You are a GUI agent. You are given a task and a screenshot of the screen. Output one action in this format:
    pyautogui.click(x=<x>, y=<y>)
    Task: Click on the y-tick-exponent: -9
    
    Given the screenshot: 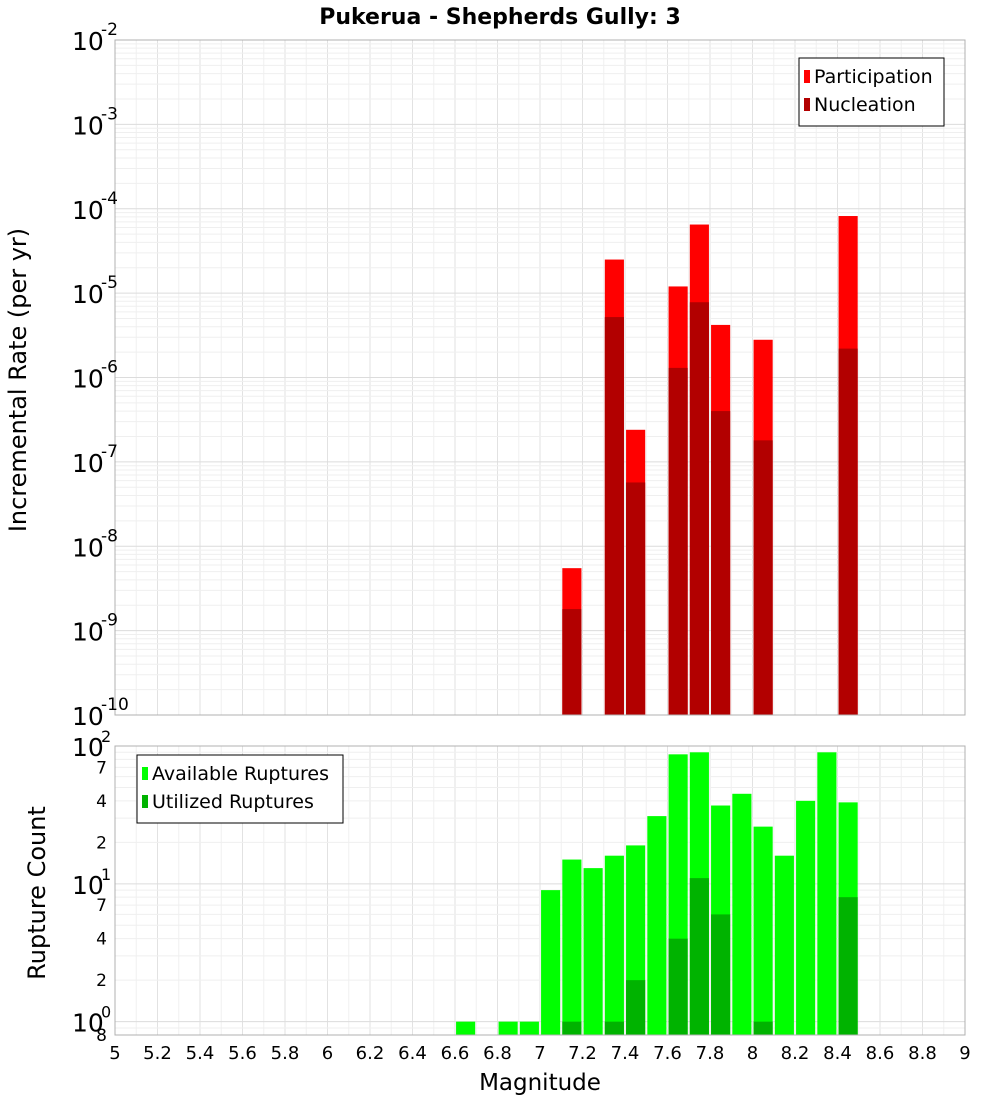 What is the action you would take?
    pyautogui.click(x=109, y=621)
    